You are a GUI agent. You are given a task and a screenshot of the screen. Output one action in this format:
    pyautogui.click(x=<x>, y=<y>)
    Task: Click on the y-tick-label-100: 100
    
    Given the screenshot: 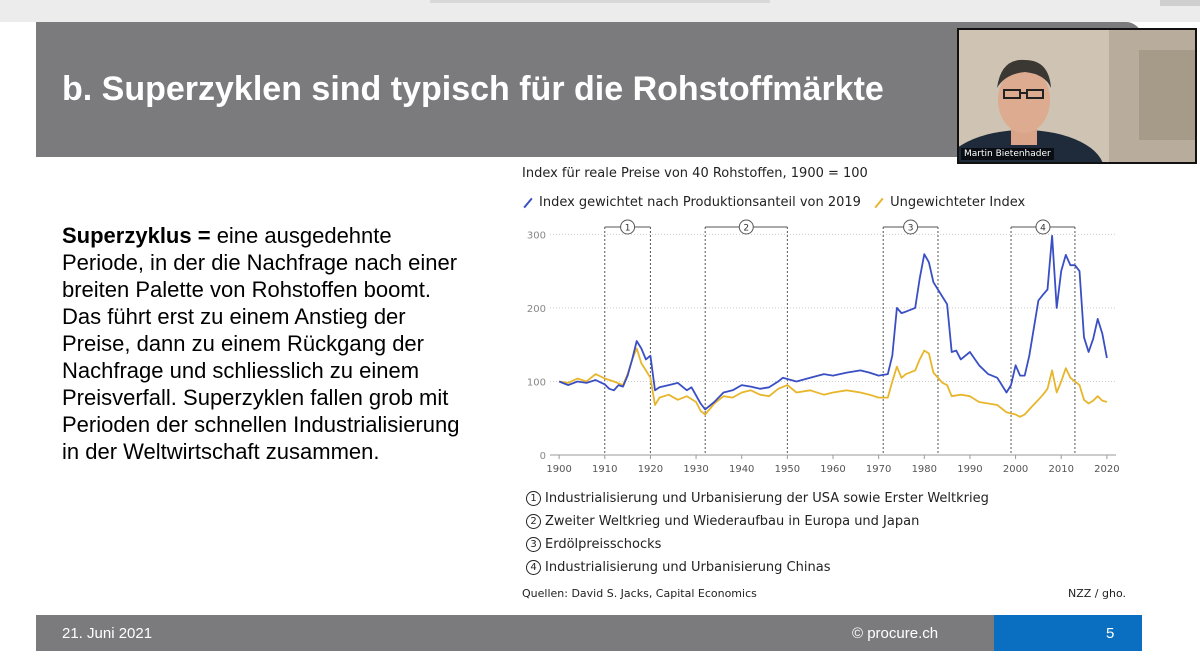 What is the action you would take?
    pyautogui.click(x=536, y=382)
    